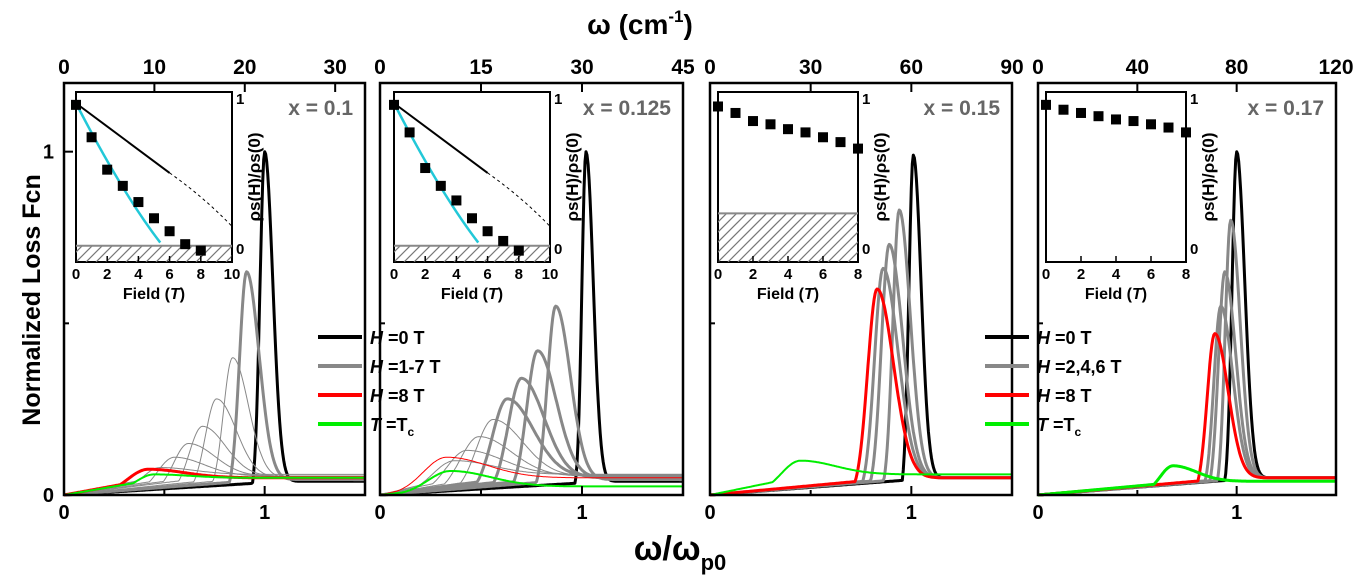 This screenshot has width=1368, height=578. I want to click on inset-xlabel-a: Field (, so click(1109, 294).